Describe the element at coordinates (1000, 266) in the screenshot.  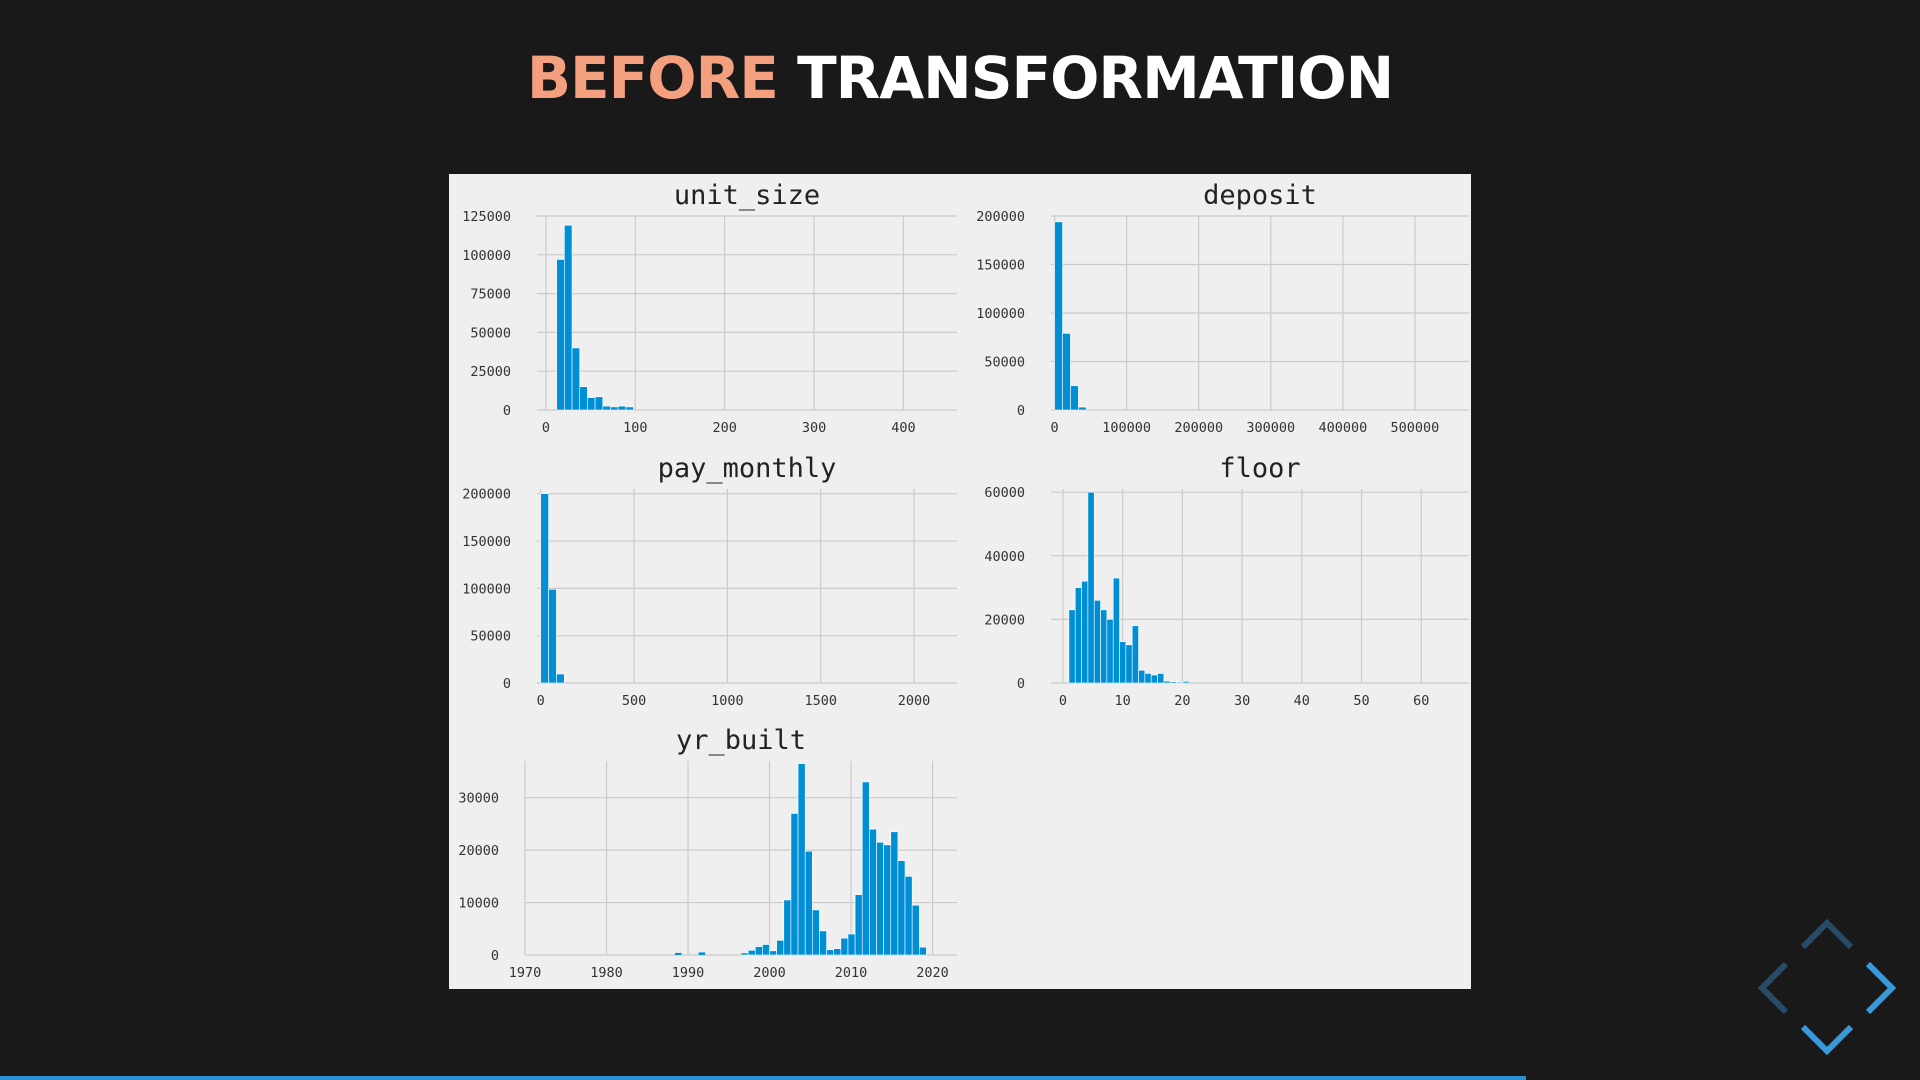
I see `y-tick-label: 150000` at that location.